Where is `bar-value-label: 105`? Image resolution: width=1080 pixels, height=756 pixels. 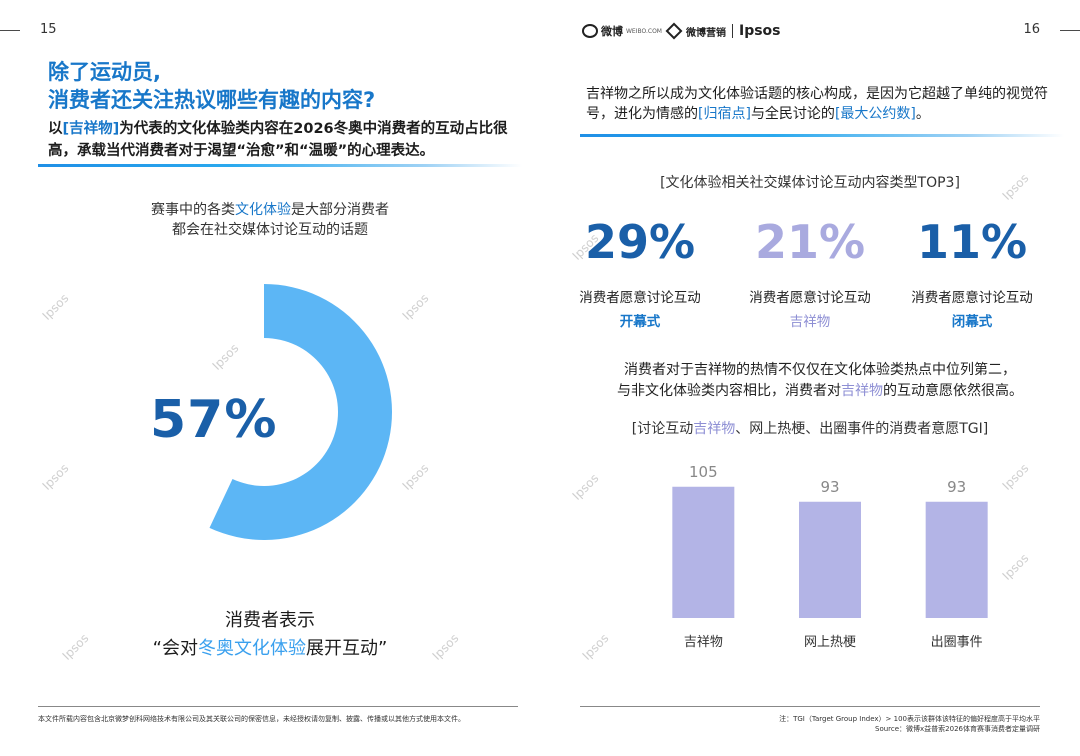
bar-value-label: 105 is located at coordinates (703, 472).